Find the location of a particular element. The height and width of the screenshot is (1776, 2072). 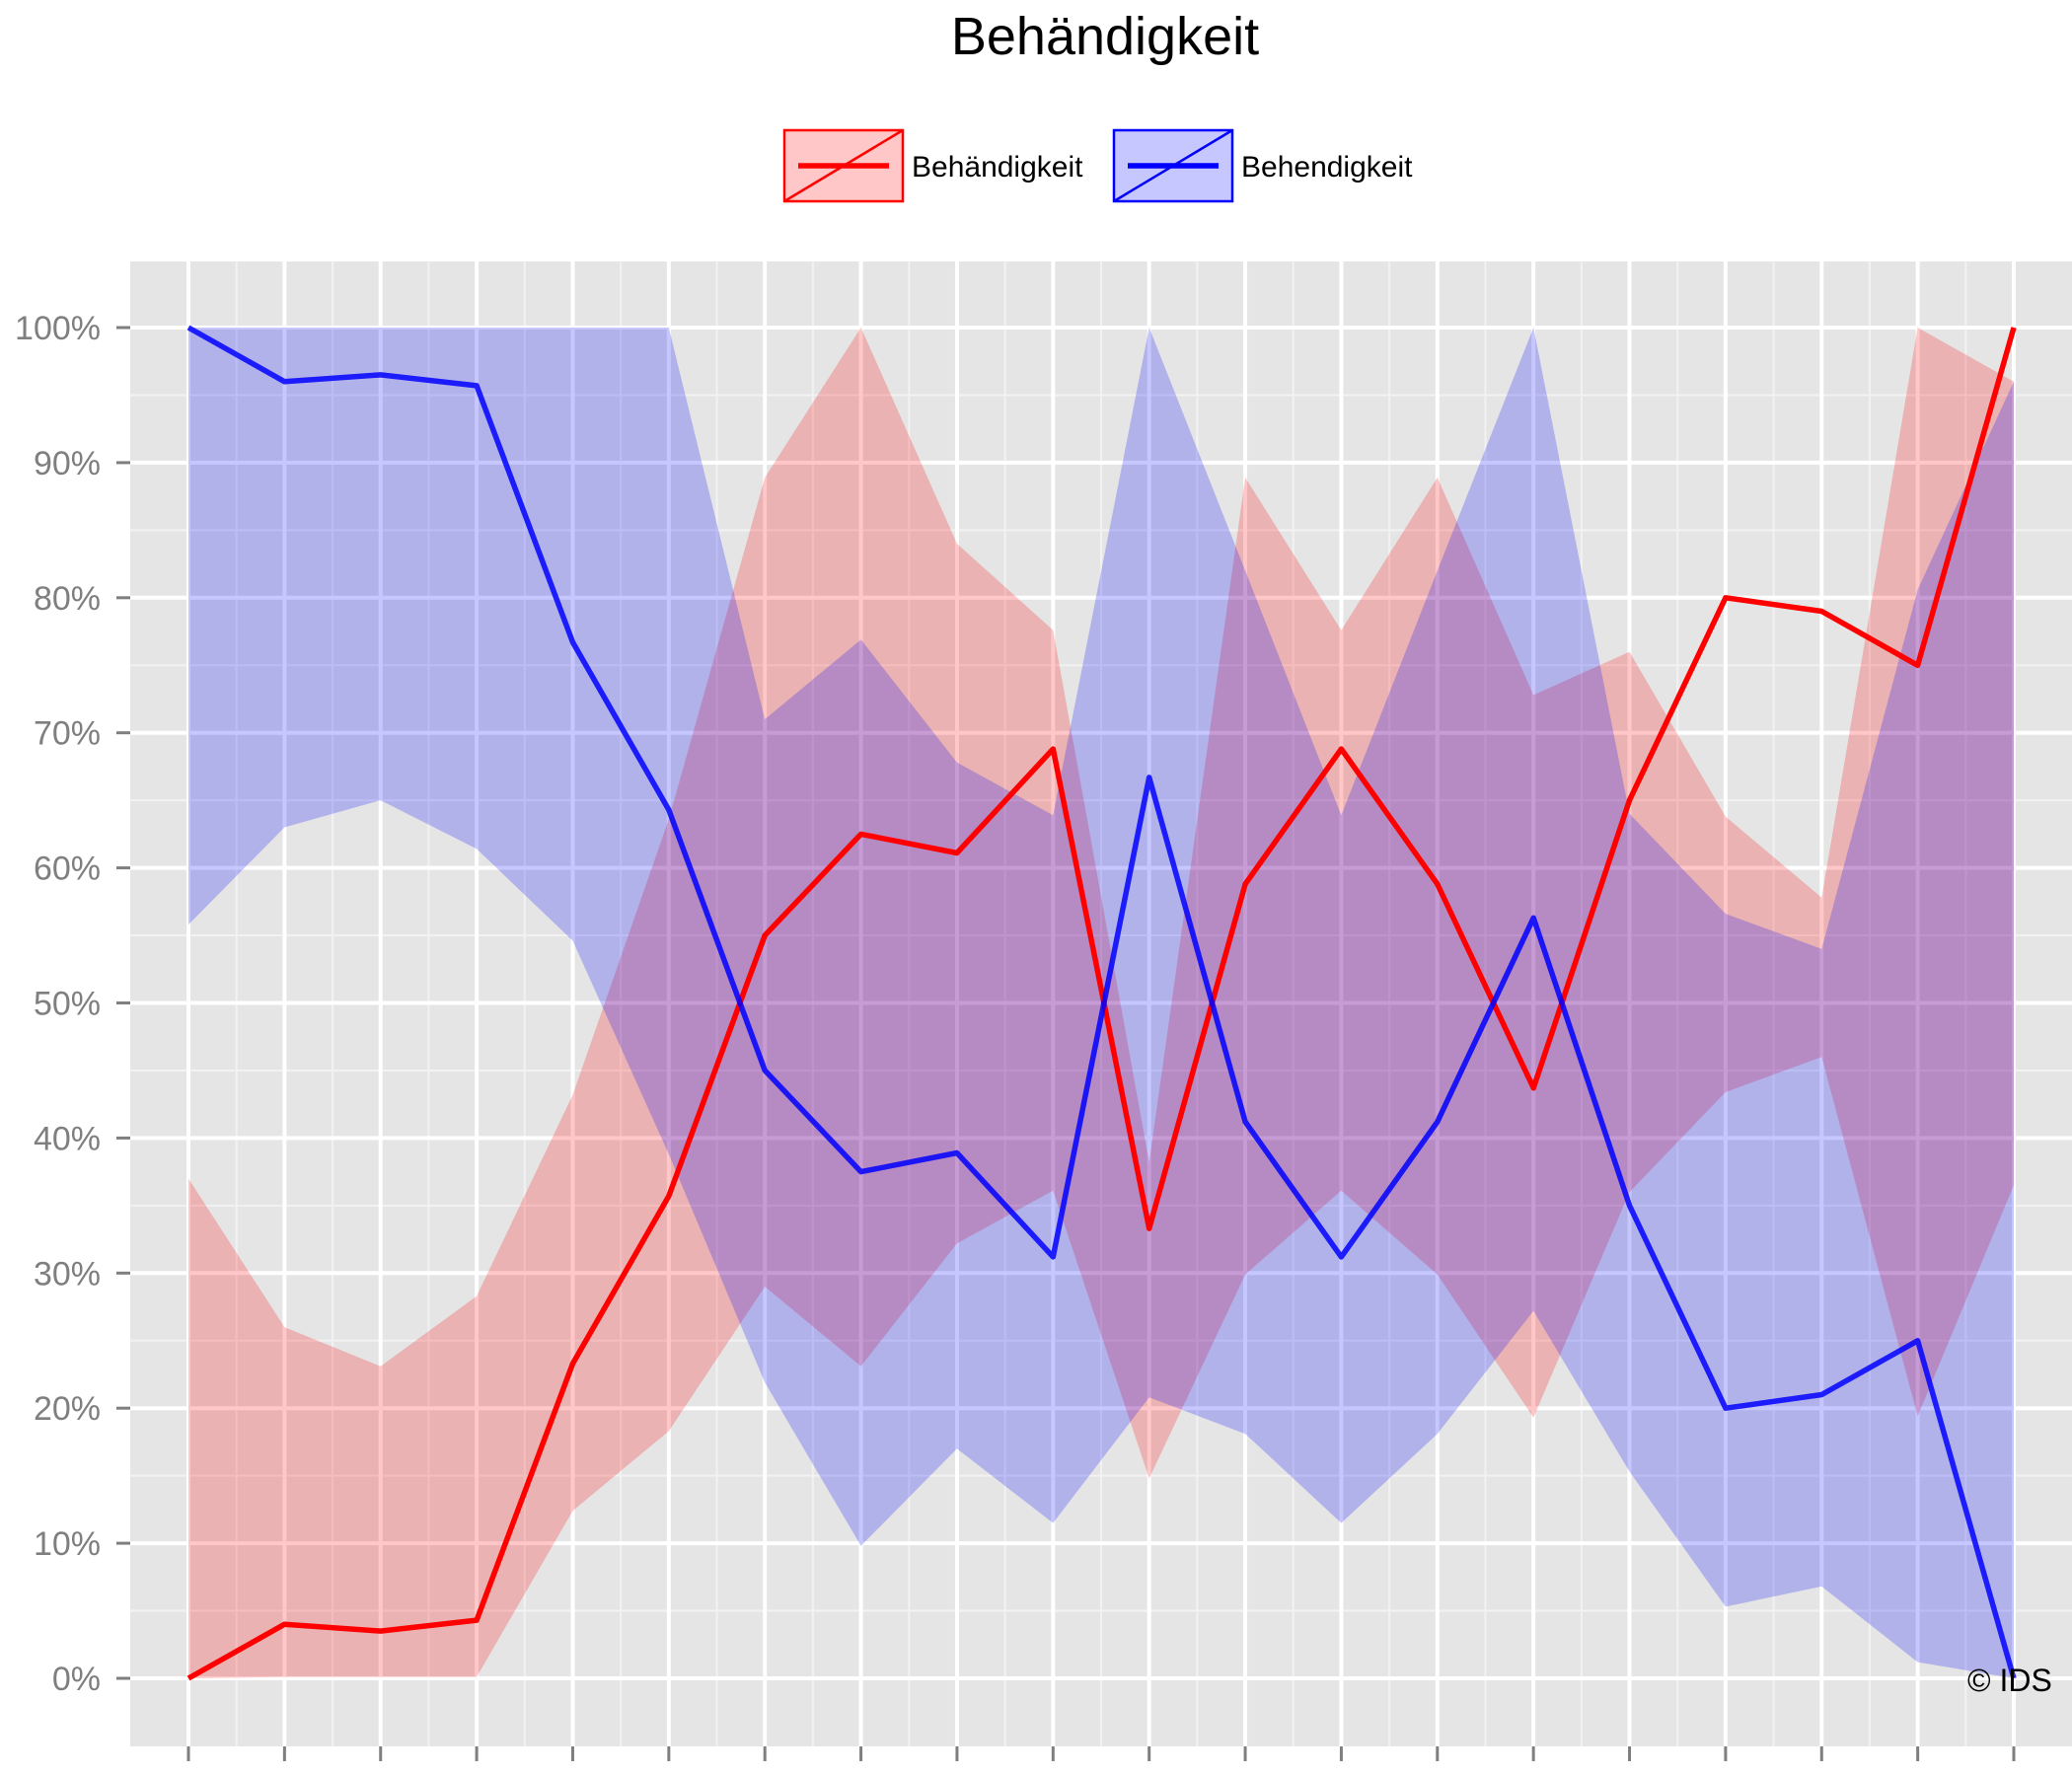

y-tick-label: 60% is located at coordinates (67, 870).